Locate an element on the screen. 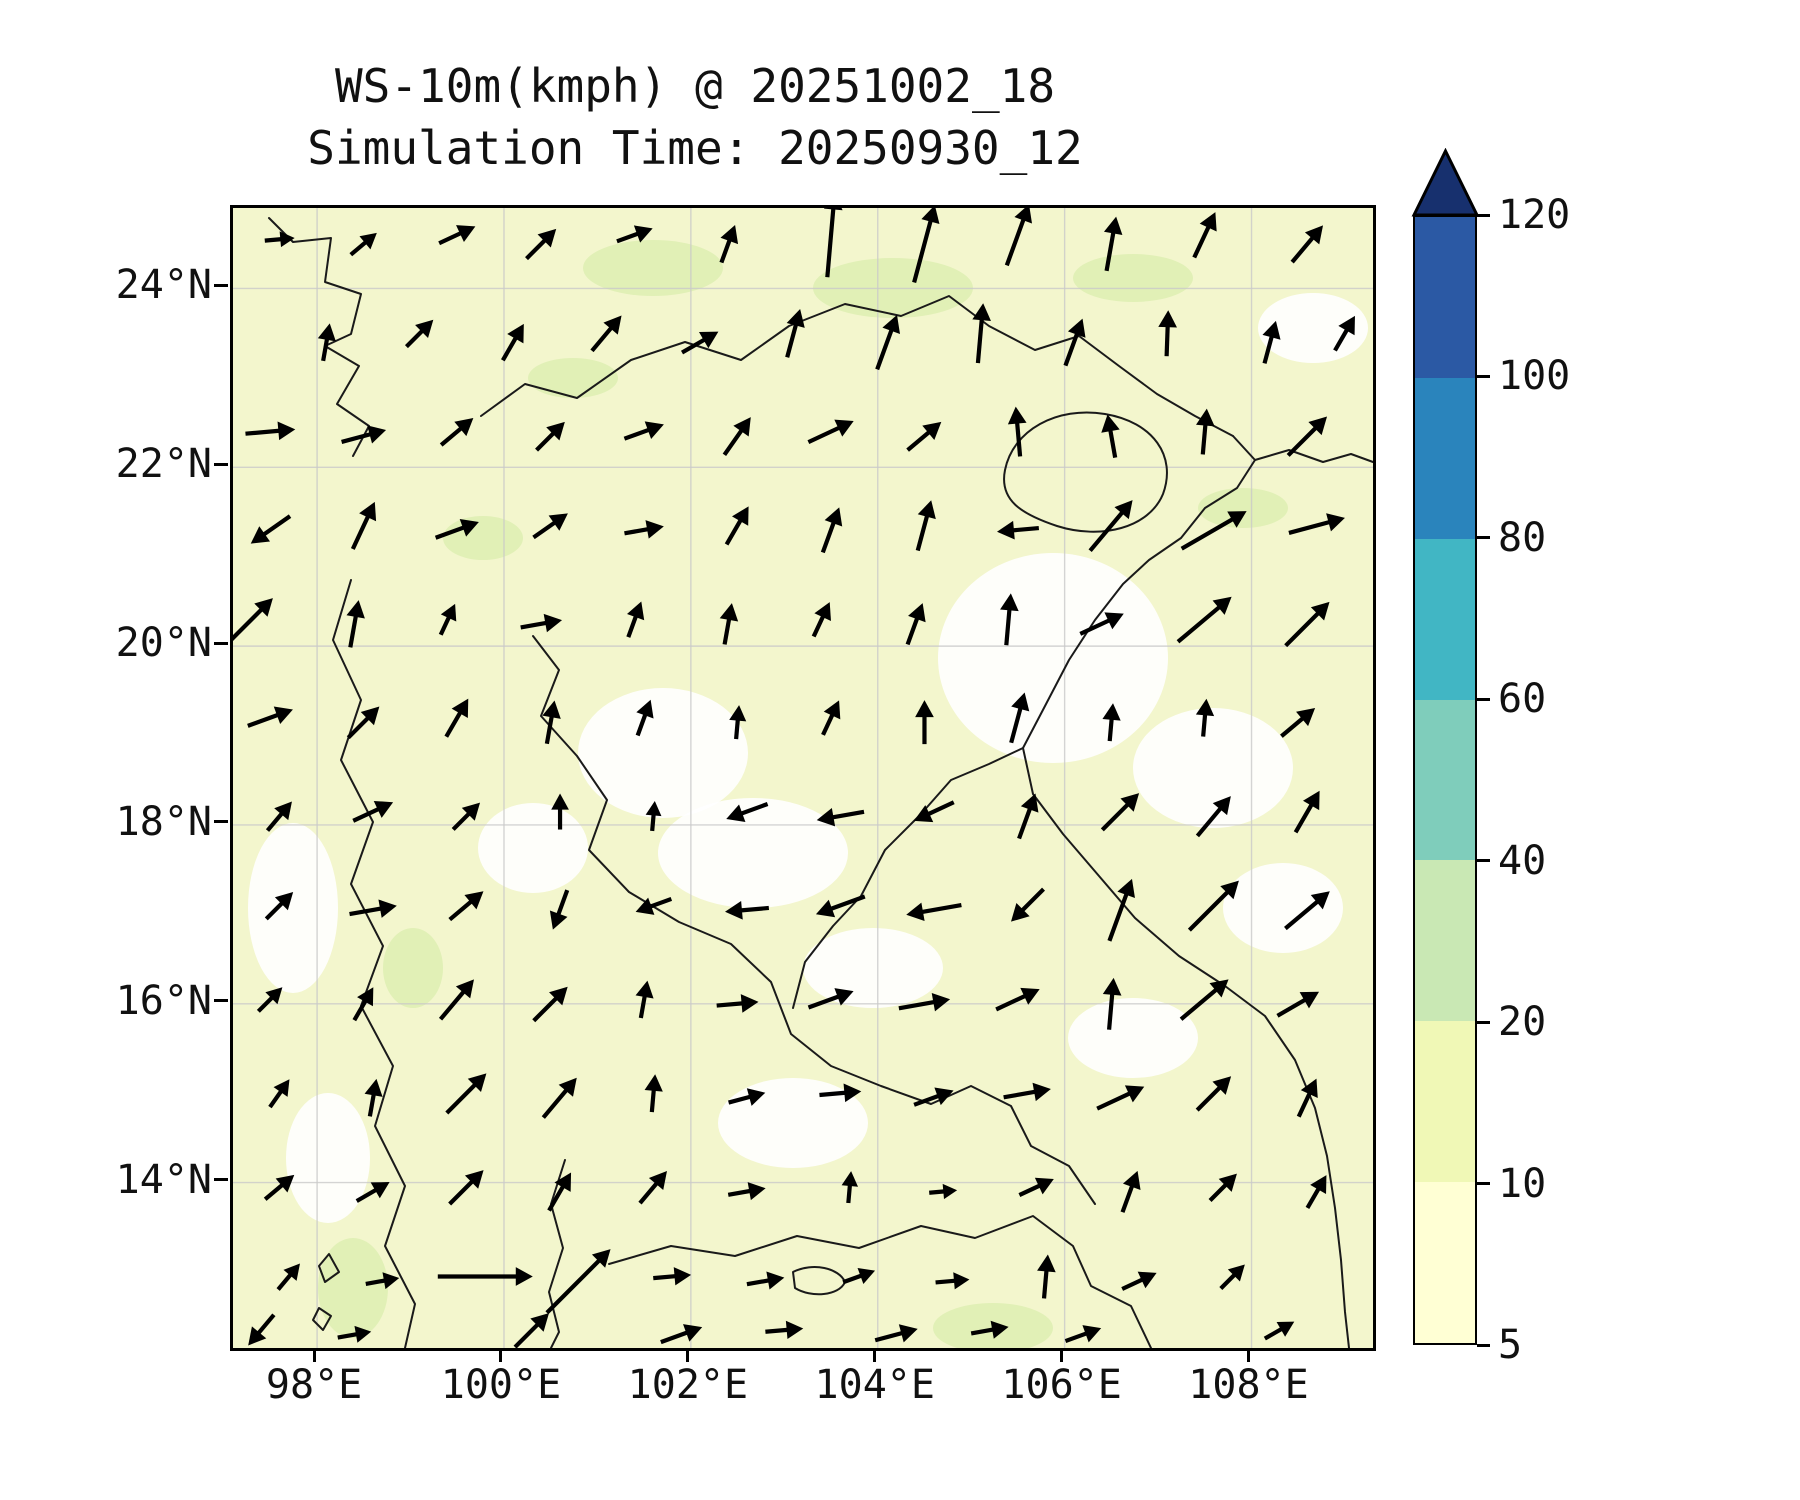 The height and width of the screenshot is (1500, 1800). y-tick-label: 20°N is located at coordinates (163, 643).